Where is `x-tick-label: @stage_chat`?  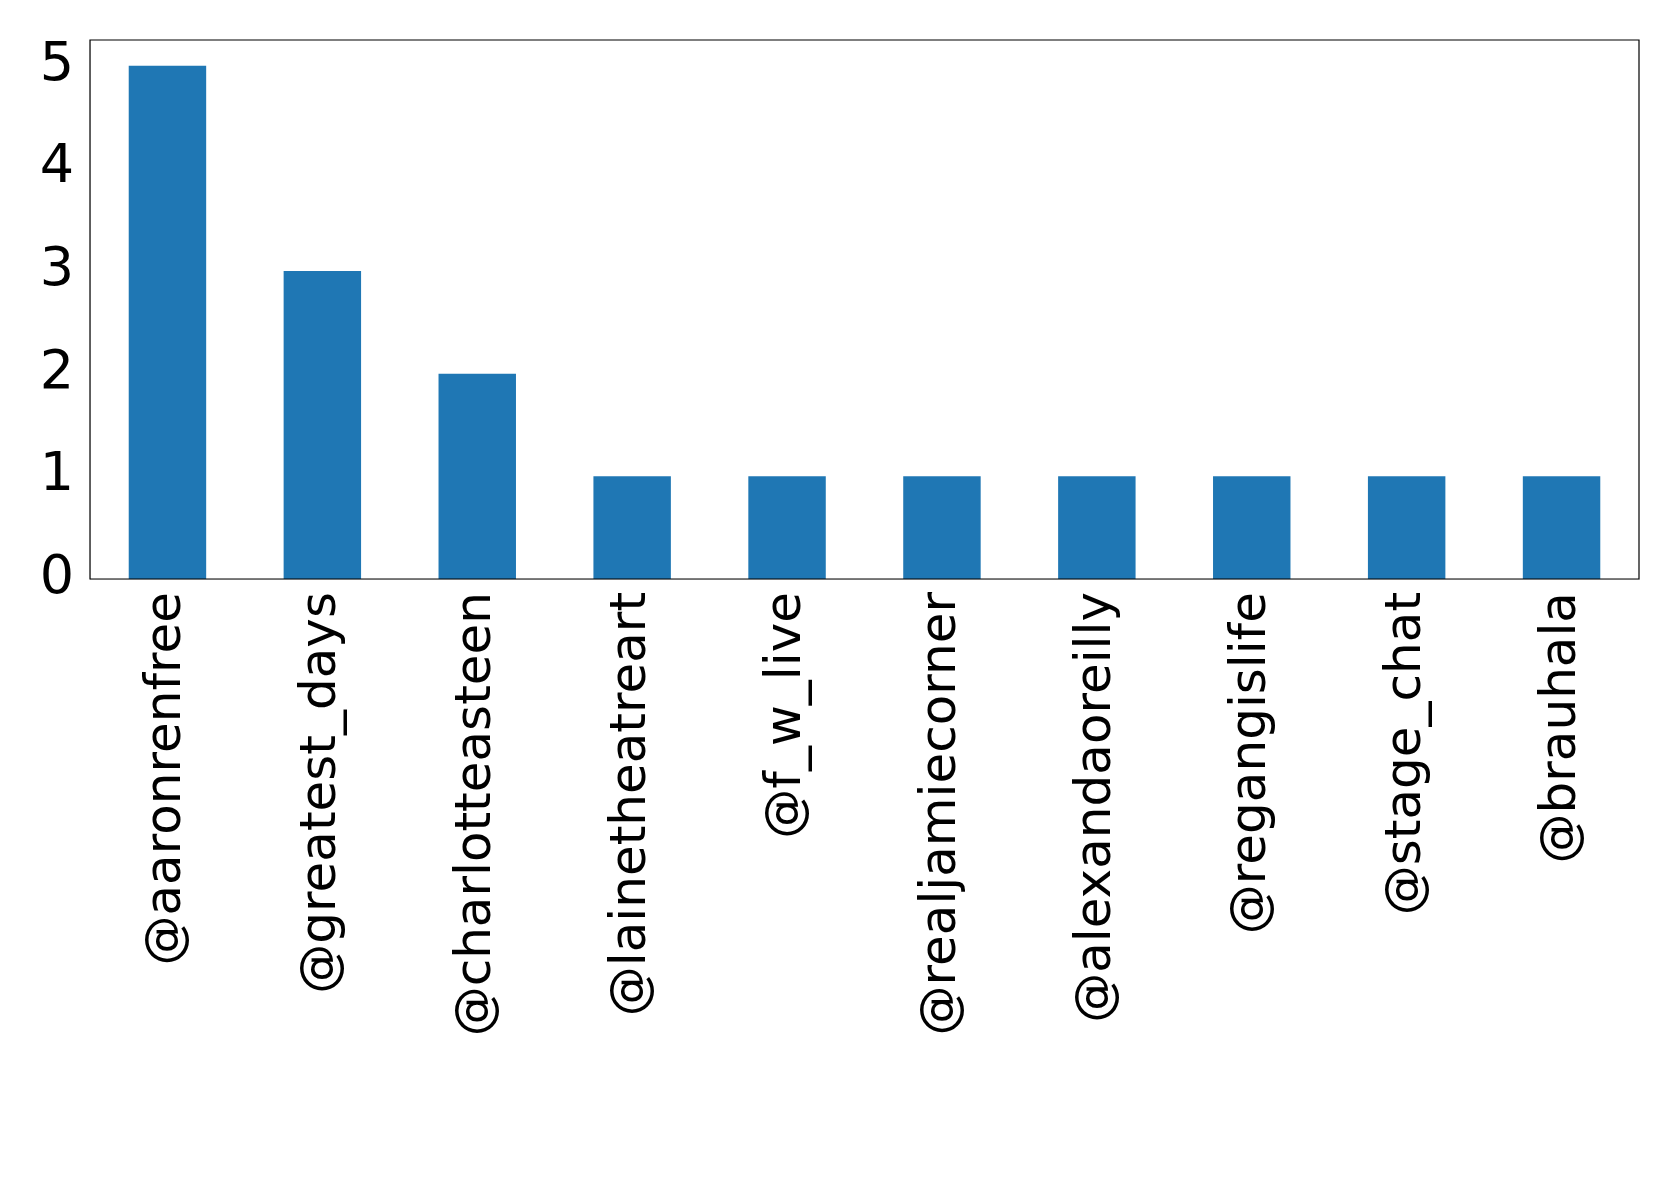 x-tick-label: @stage_chat is located at coordinates (1402, 754).